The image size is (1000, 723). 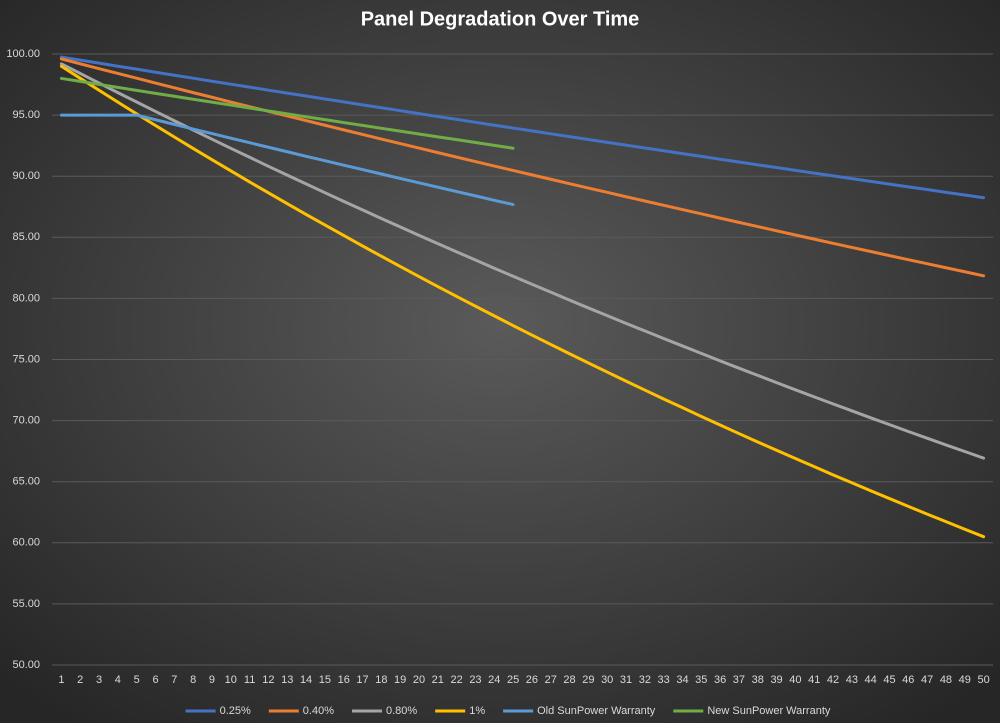 I want to click on x-tick-label: 24, so click(x=494, y=680).